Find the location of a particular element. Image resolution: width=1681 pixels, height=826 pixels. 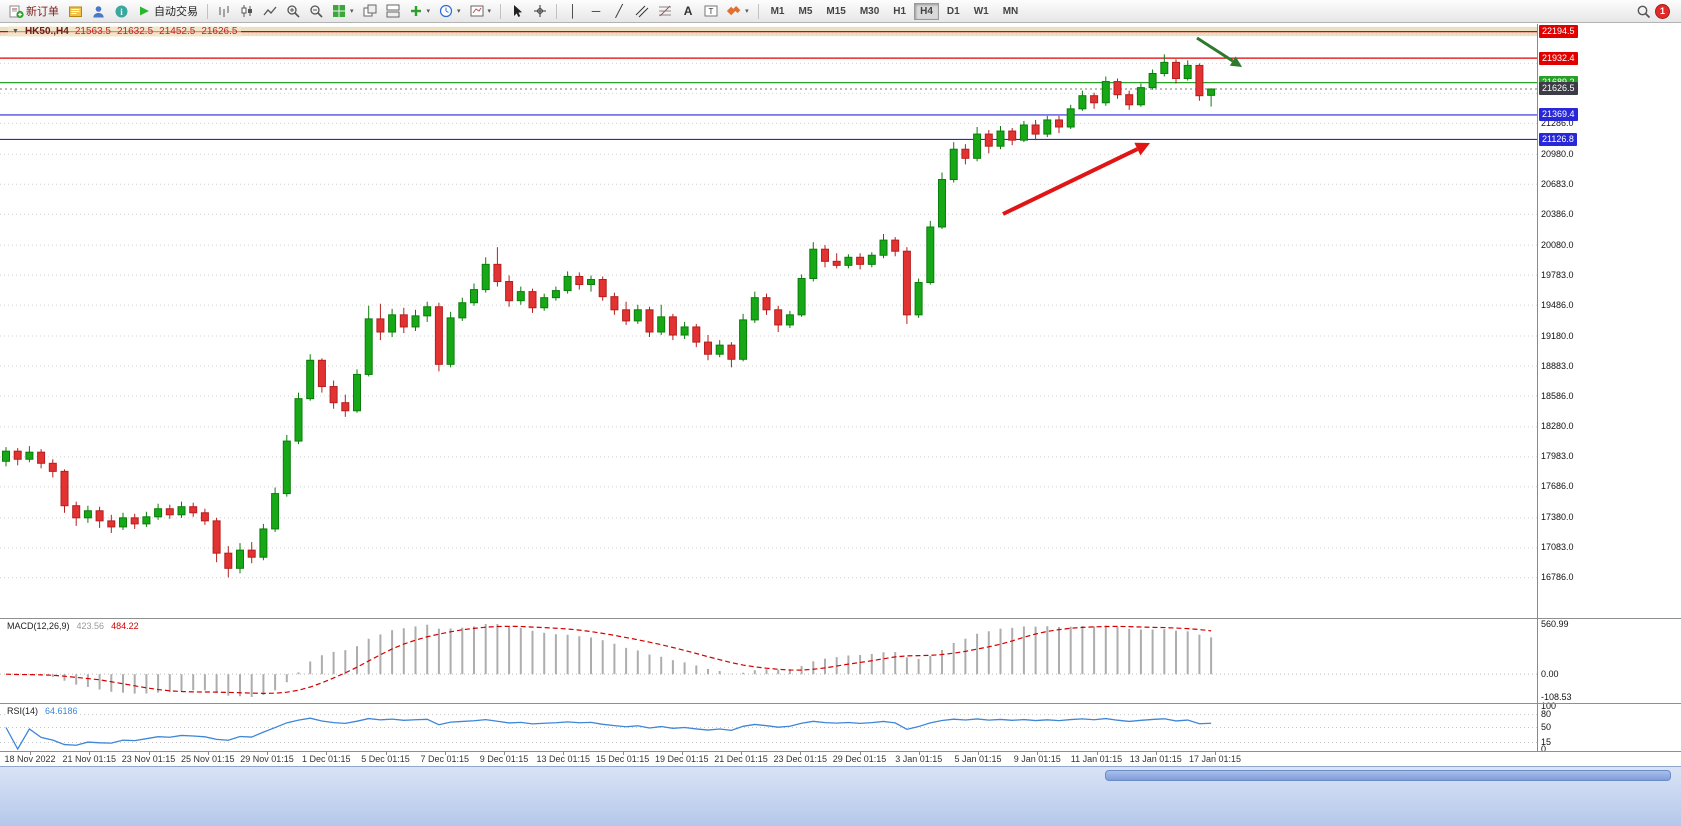

zoom-out-button is located at coordinates (316, 11).